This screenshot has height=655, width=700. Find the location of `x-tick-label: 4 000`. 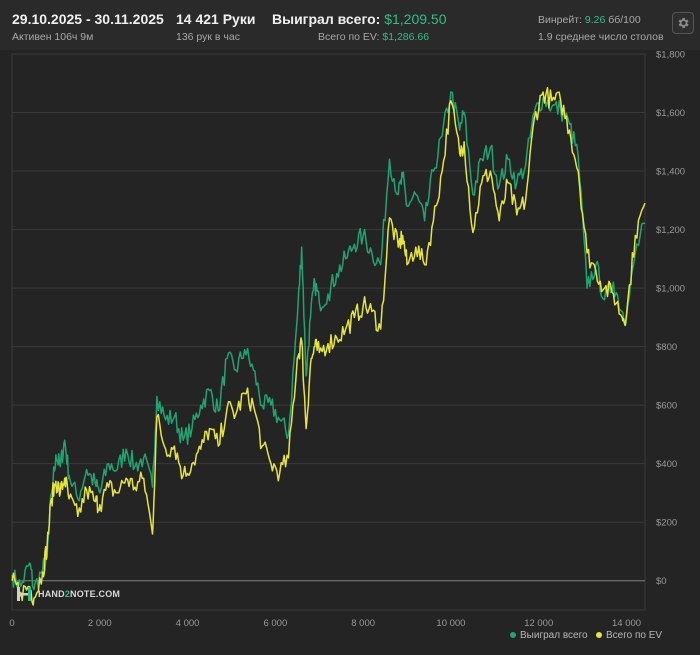

x-tick-label: 4 000 is located at coordinates (188, 623).